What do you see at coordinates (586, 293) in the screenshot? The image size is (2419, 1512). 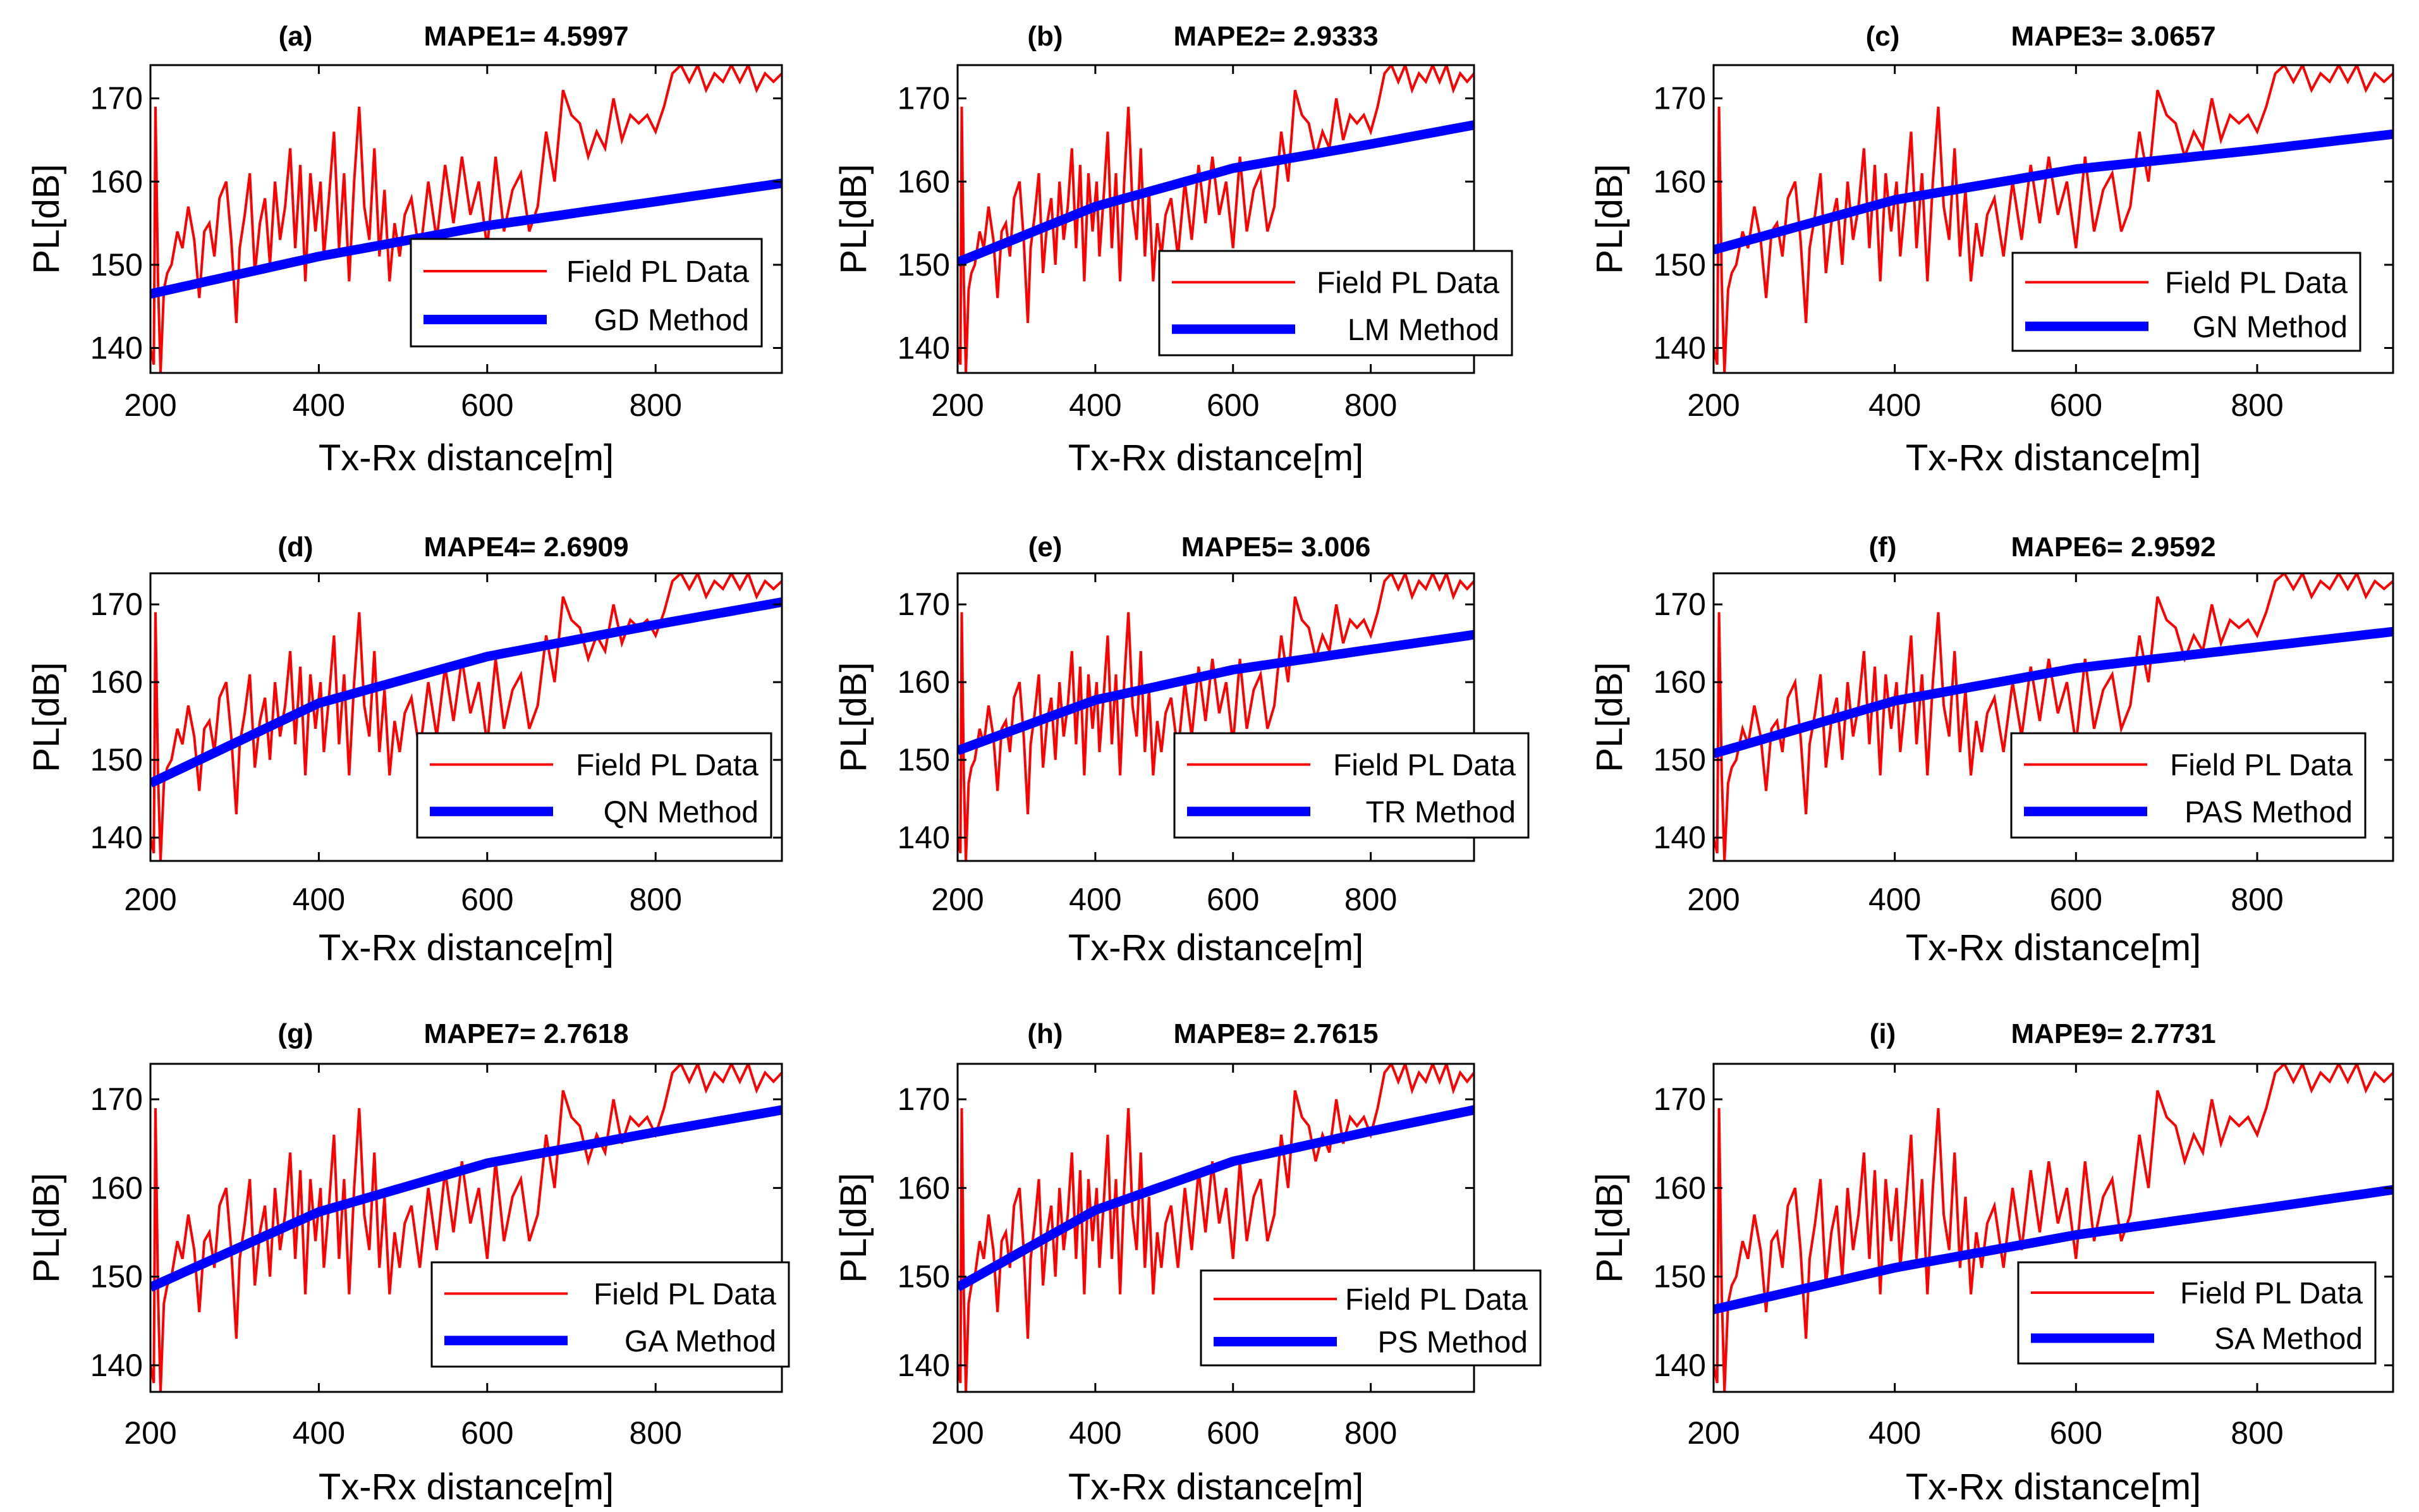 I see `legend: Field PL Data GD Method` at bounding box center [586, 293].